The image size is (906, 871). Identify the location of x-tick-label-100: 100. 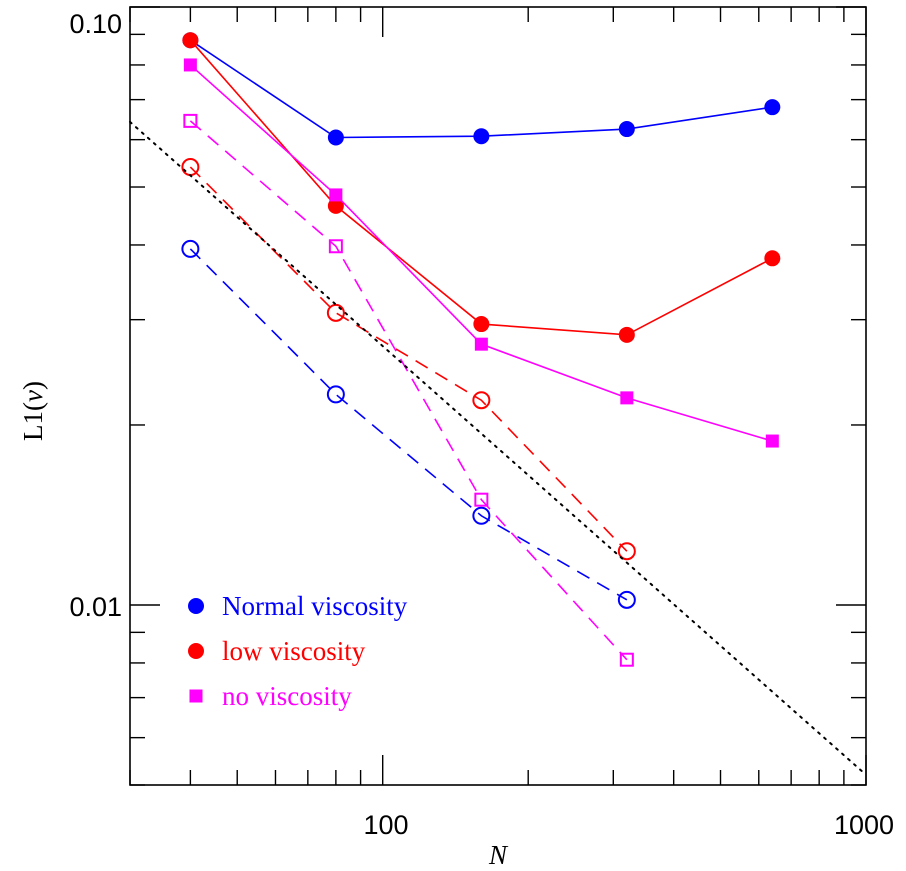
(385, 825).